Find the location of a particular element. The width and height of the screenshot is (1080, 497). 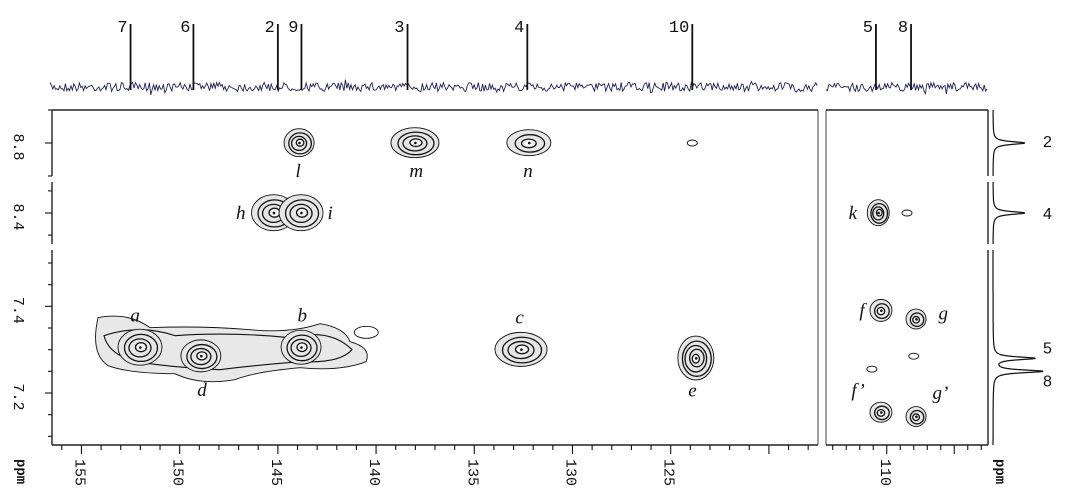

cross-peak-label-h: h is located at coordinates (241, 213).